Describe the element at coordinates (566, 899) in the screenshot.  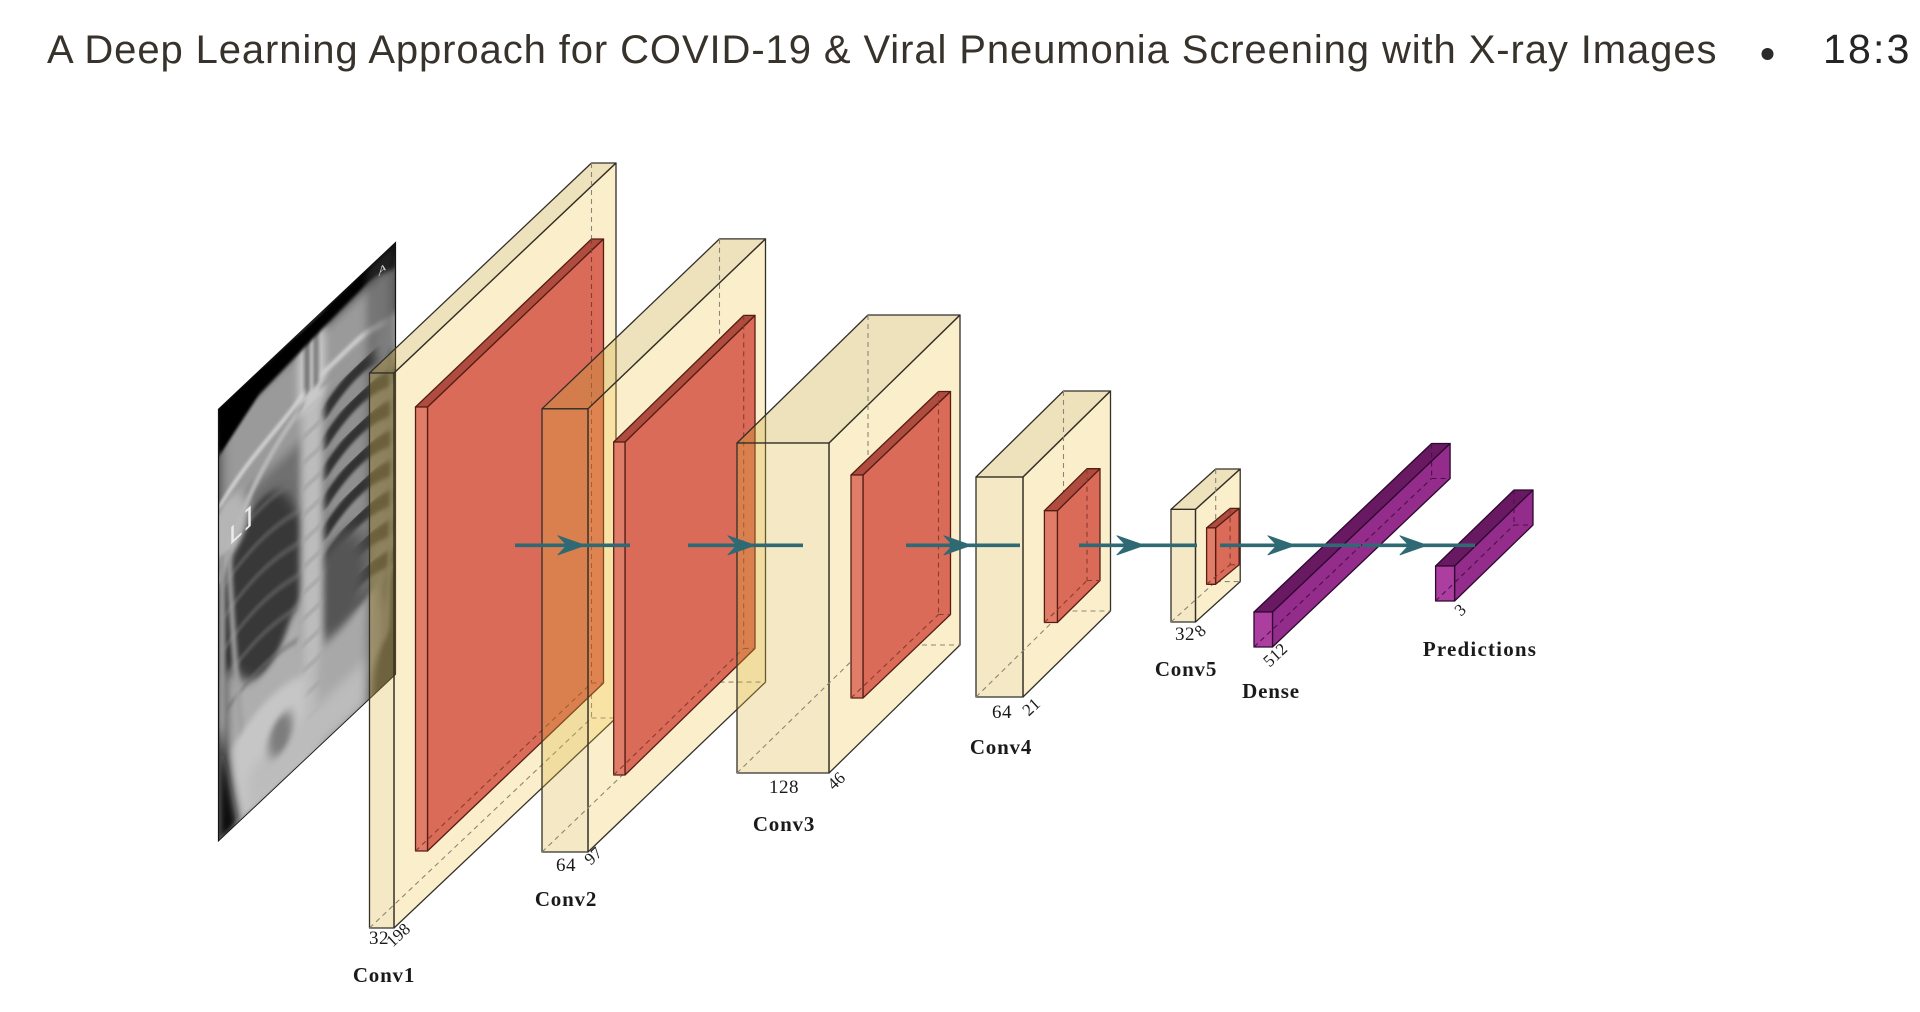
I see `svg-text: Conv2` at that location.